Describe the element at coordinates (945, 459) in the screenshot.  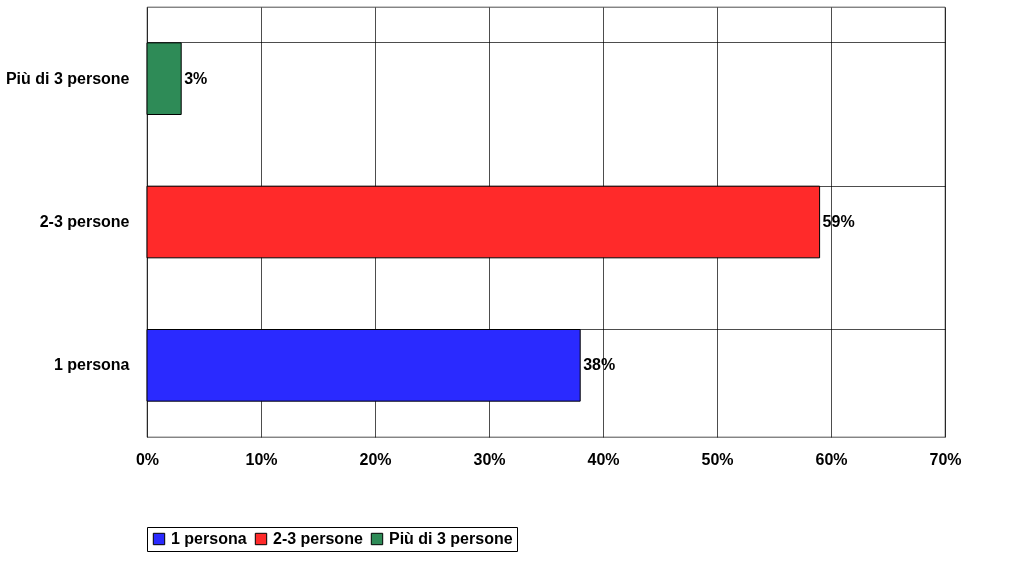
I see `x-tick-label: 70%` at that location.